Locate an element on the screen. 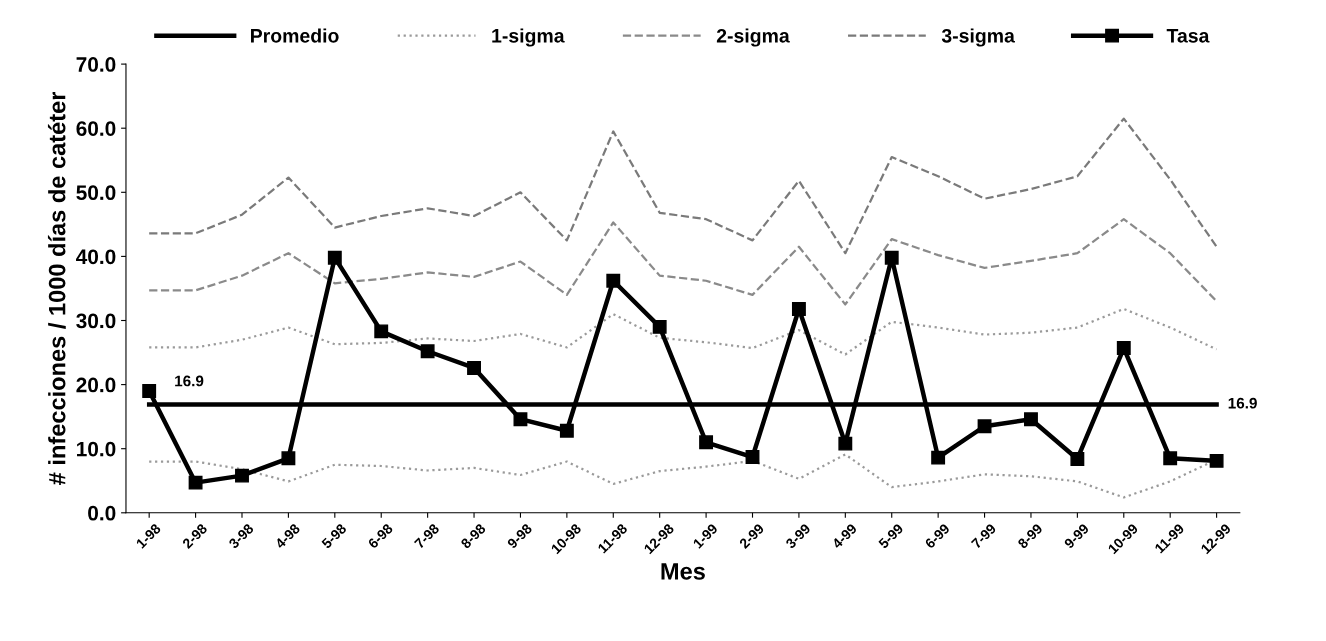 This screenshot has height=641, width=1326. y-tick-label: 20.0 is located at coordinates (96, 385).